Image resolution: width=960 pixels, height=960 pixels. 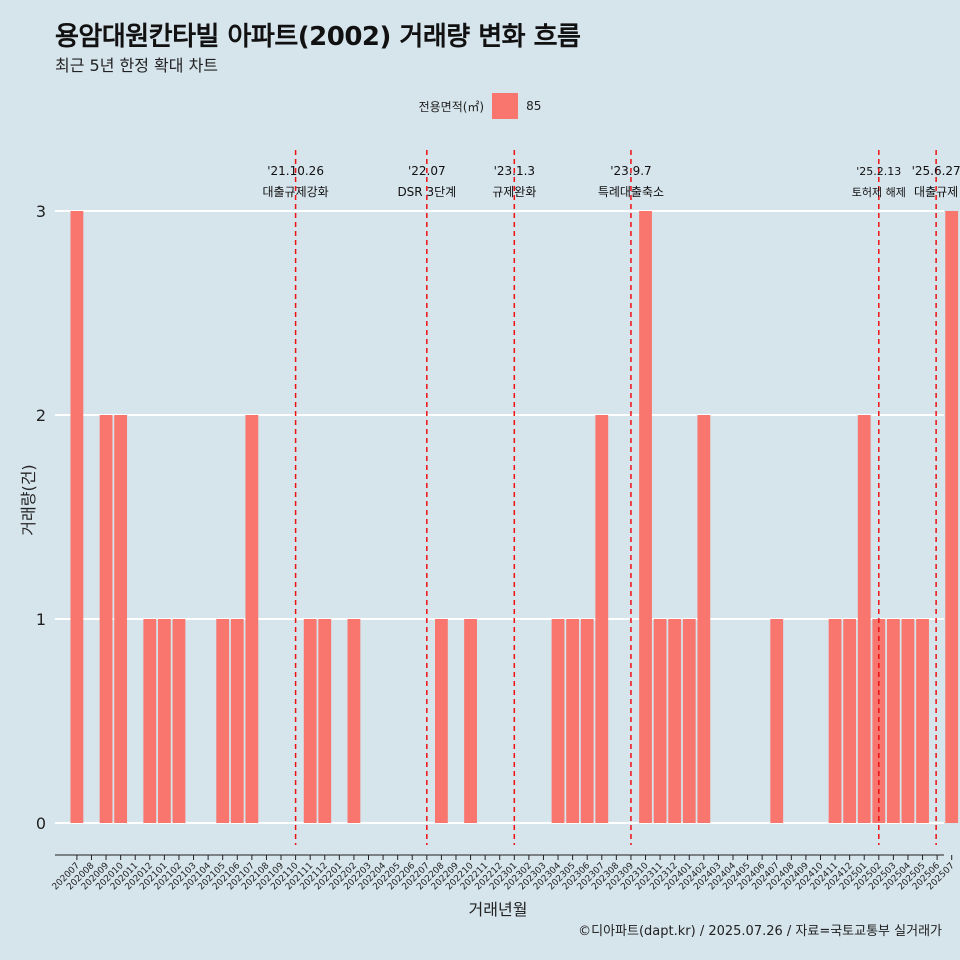 What do you see at coordinates (295, 192) in the screenshot?
I see `event-name-label: 대출규제강화` at bounding box center [295, 192].